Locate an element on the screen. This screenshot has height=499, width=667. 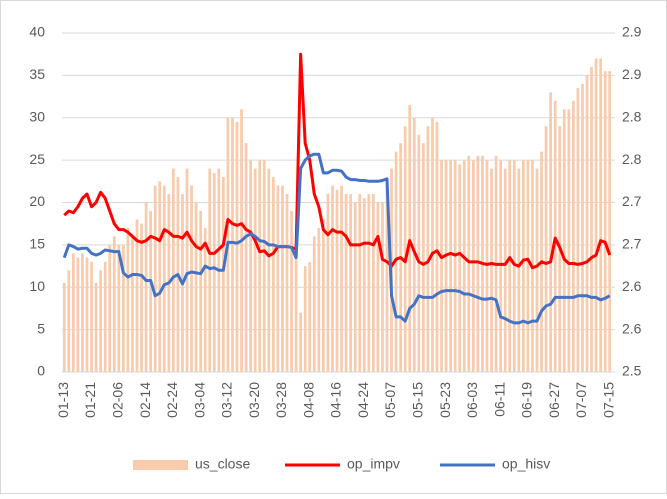
x-tick-label: 03-12 is located at coordinates (227, 400).